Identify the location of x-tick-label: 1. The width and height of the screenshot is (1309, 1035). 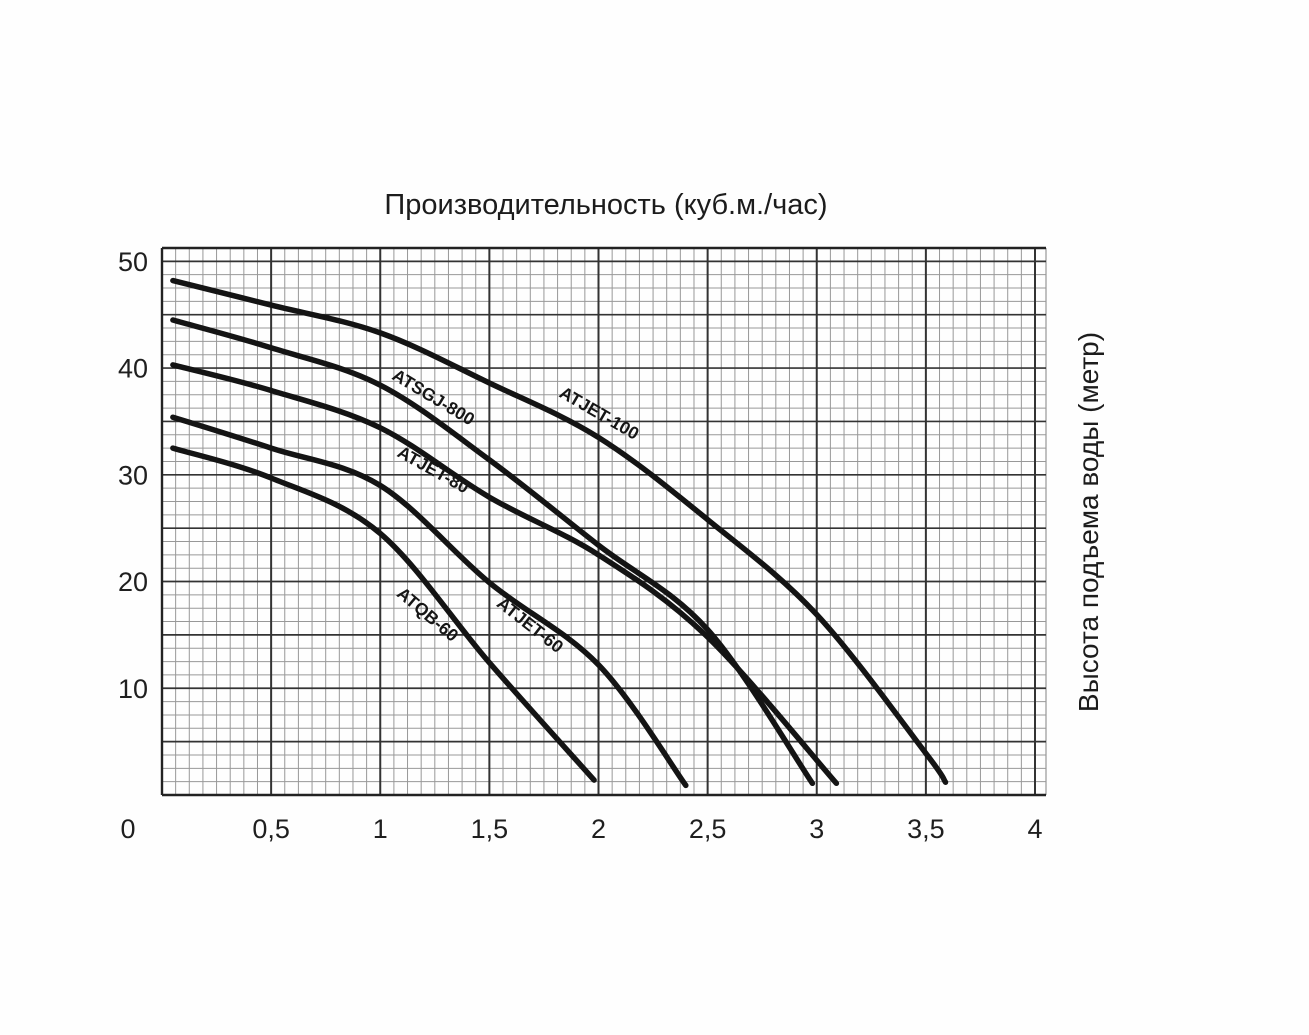
(380, 829).